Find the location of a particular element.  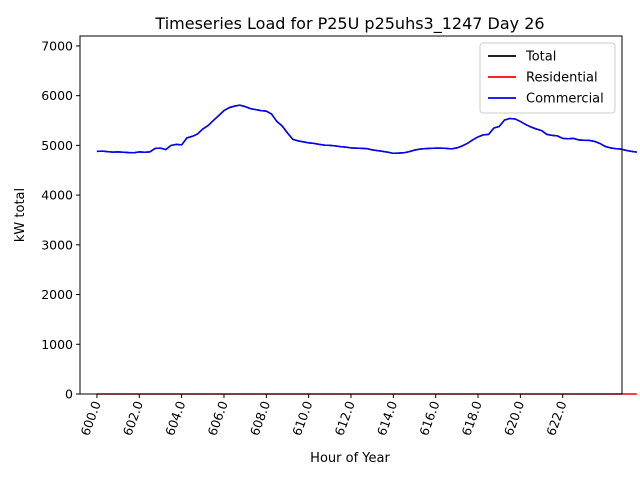

series-line-commercial is located at coordinates (366, 129).